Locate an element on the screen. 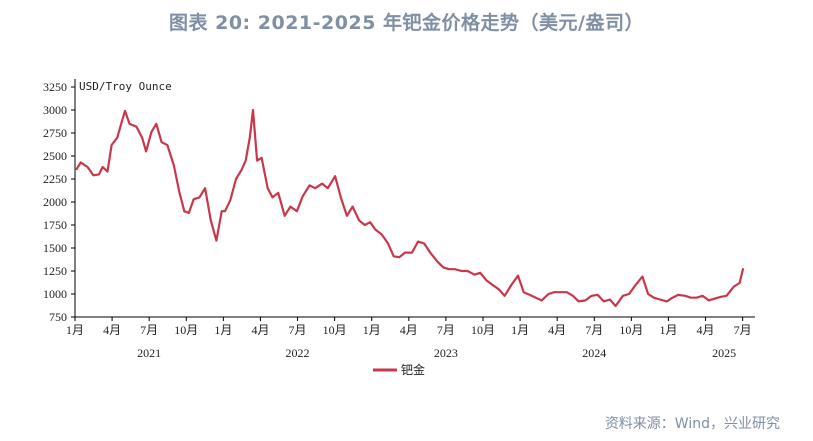  y-tick-label: 1500 is located at coordinates (55, 248).